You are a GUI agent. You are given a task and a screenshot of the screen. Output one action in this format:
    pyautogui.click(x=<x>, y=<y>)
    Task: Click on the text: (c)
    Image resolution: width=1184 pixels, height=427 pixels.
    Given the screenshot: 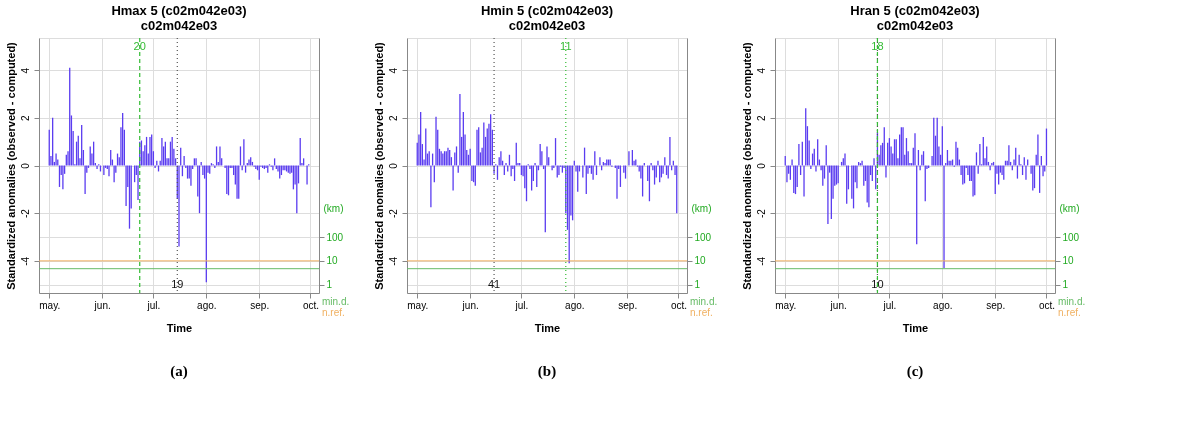 What is the action you would take?
    pyautogui.click(x=915, y=371)
    